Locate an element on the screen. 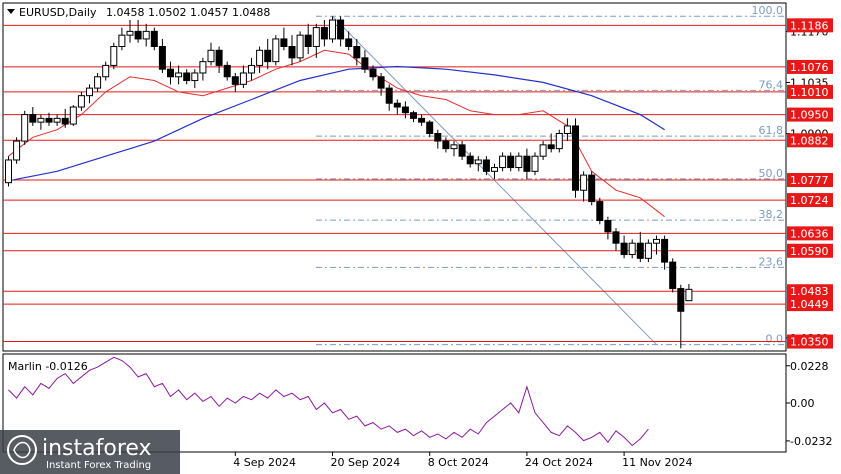 The image size is (841, 474). logo-swirl-icon is located at coordinates (22, 450).